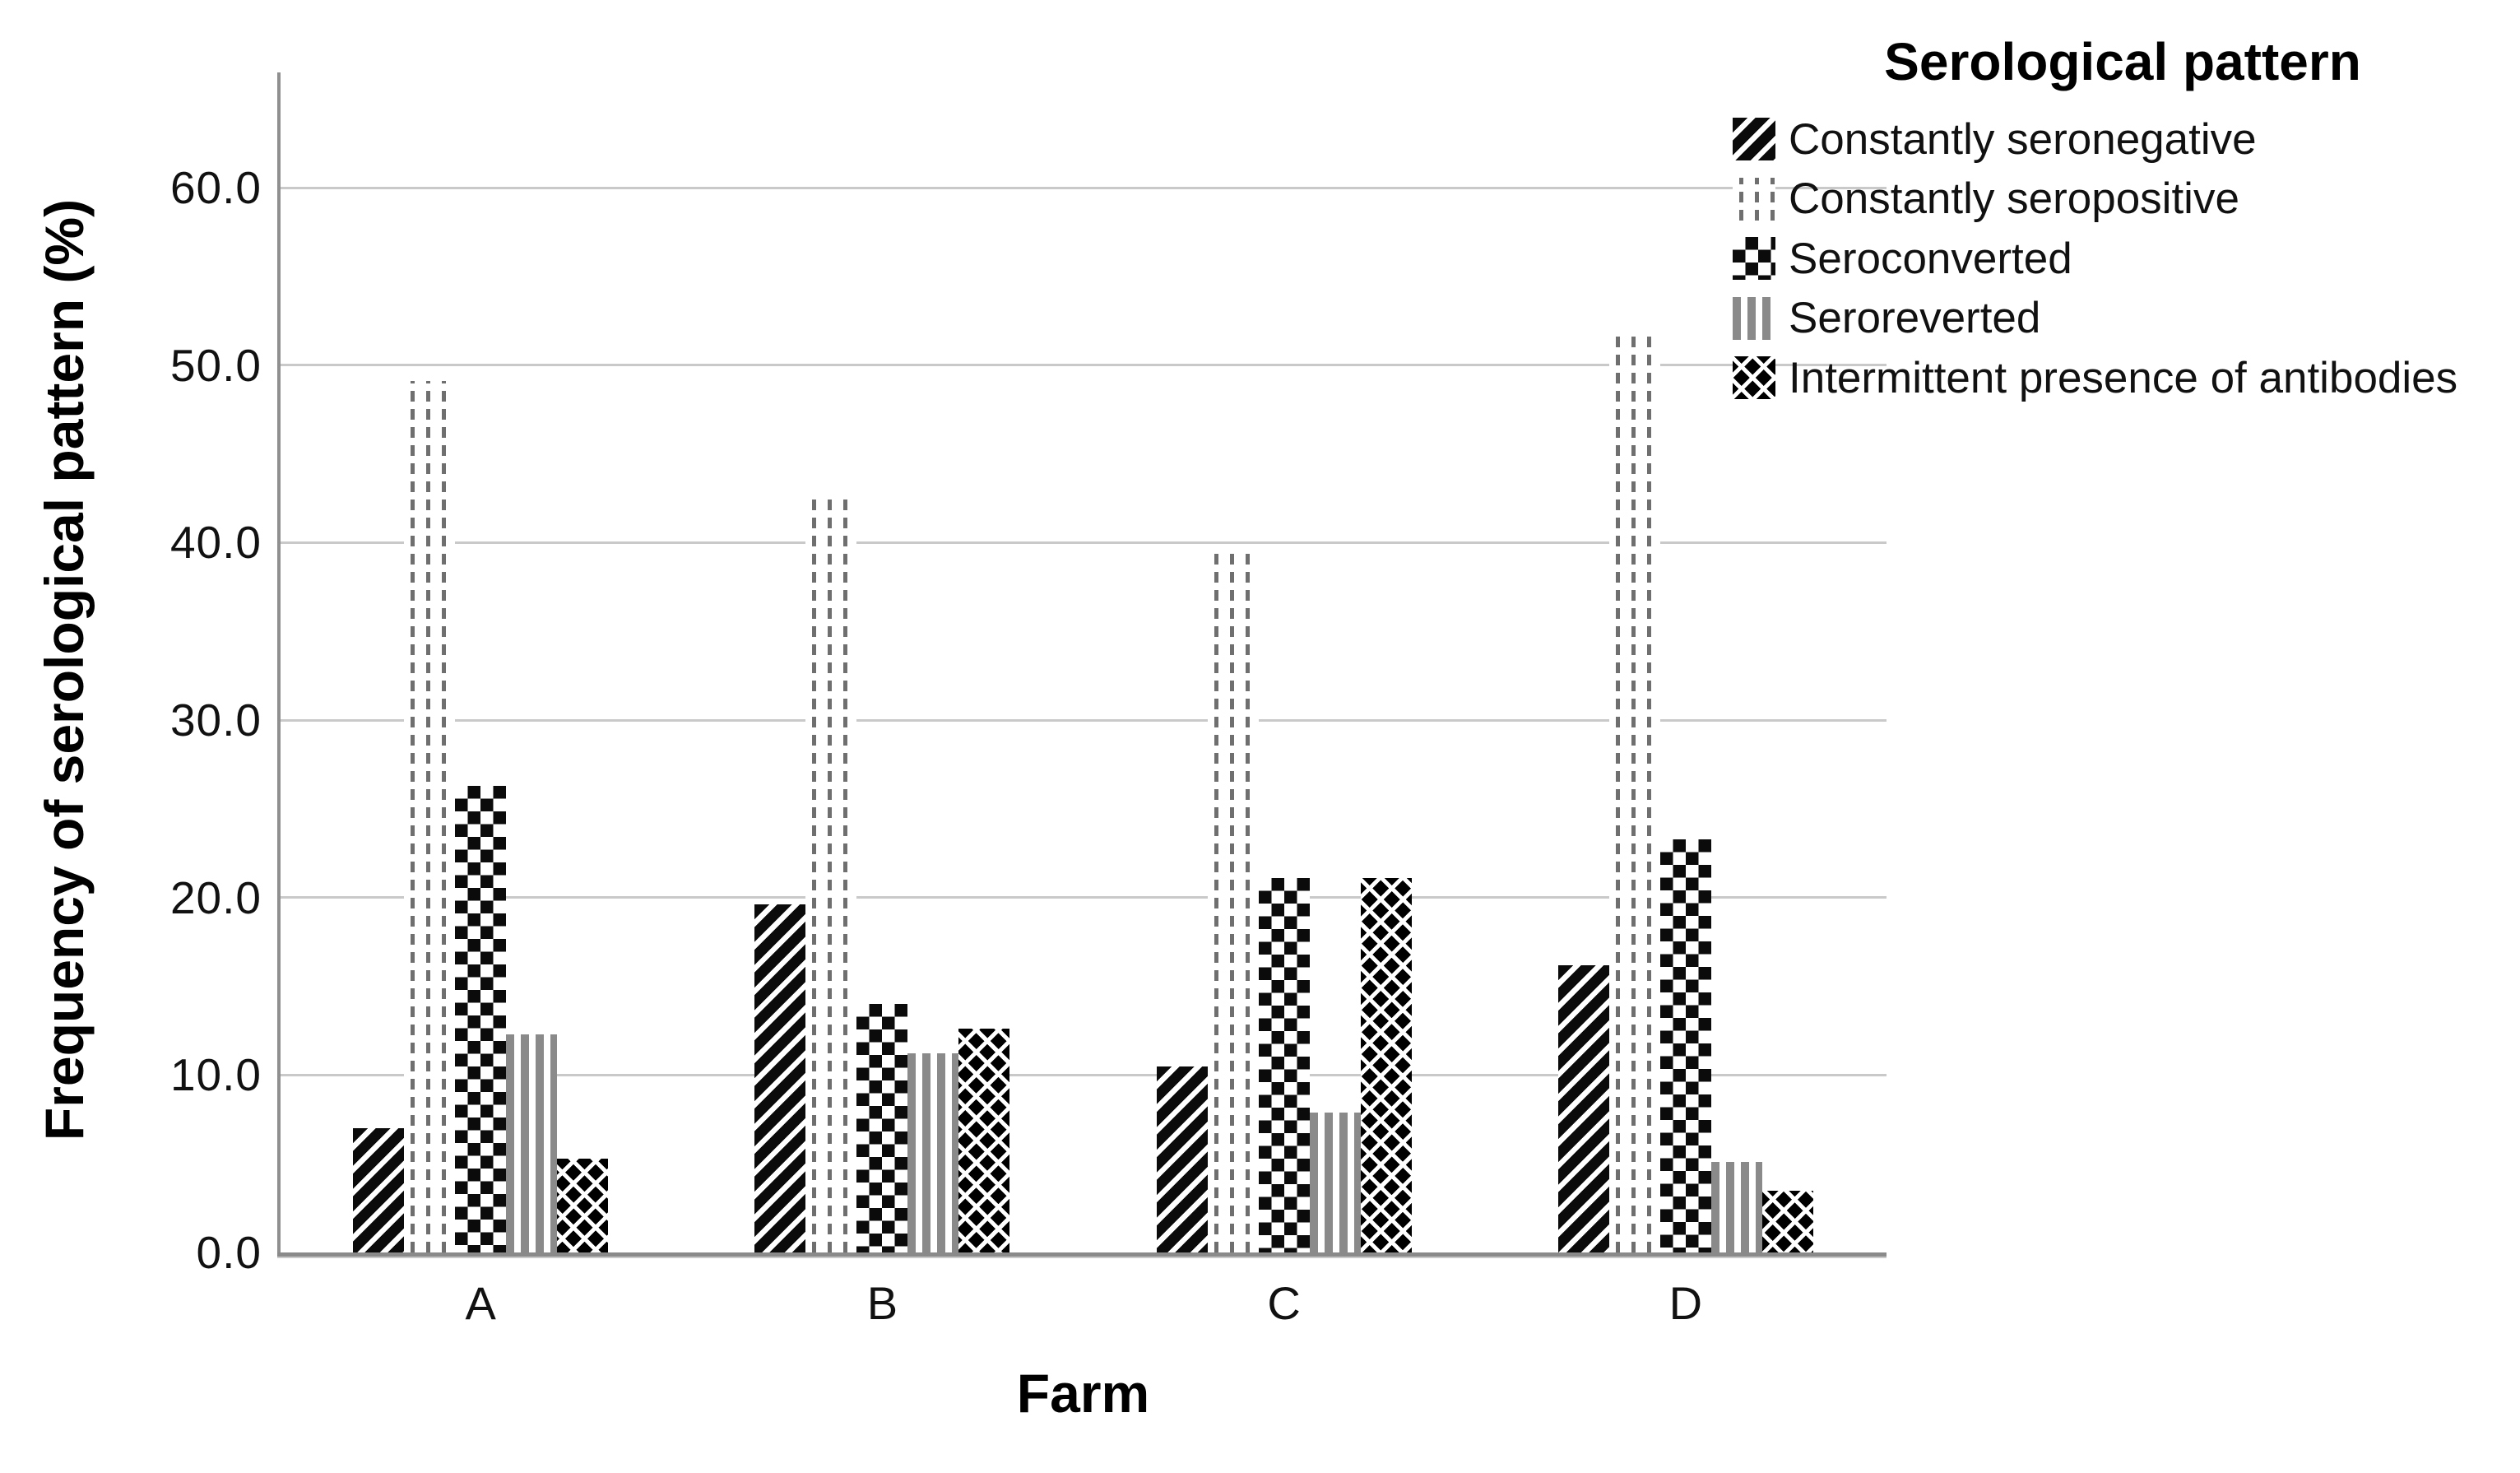 This screenshot has height=1473, width=2520. Describe the element at coordinates (215, 1075) in the screenshot. I see `y-tick-label-10: 10.0` at that location.